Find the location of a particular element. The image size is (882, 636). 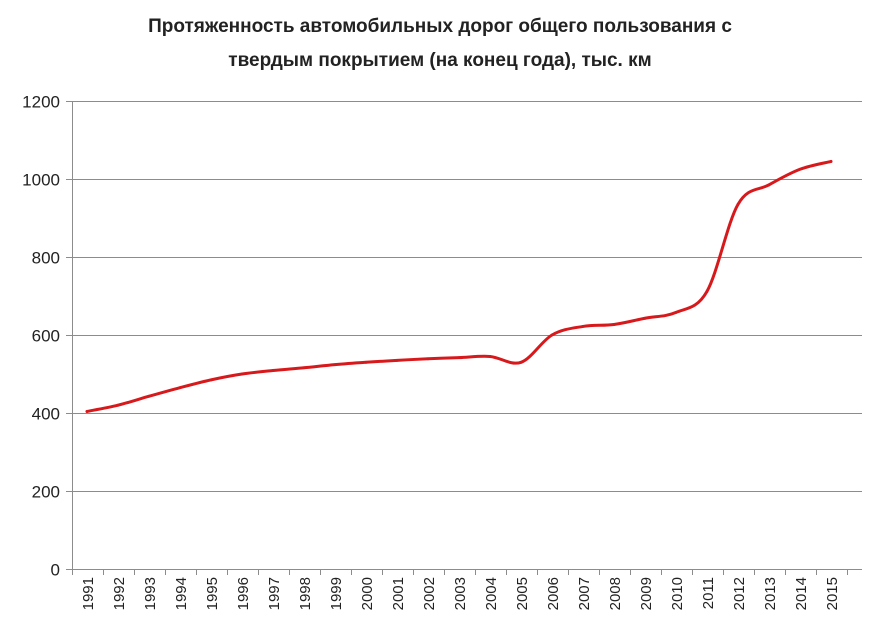

x-tick-label: 2004 is located at coordinates (491, 593).